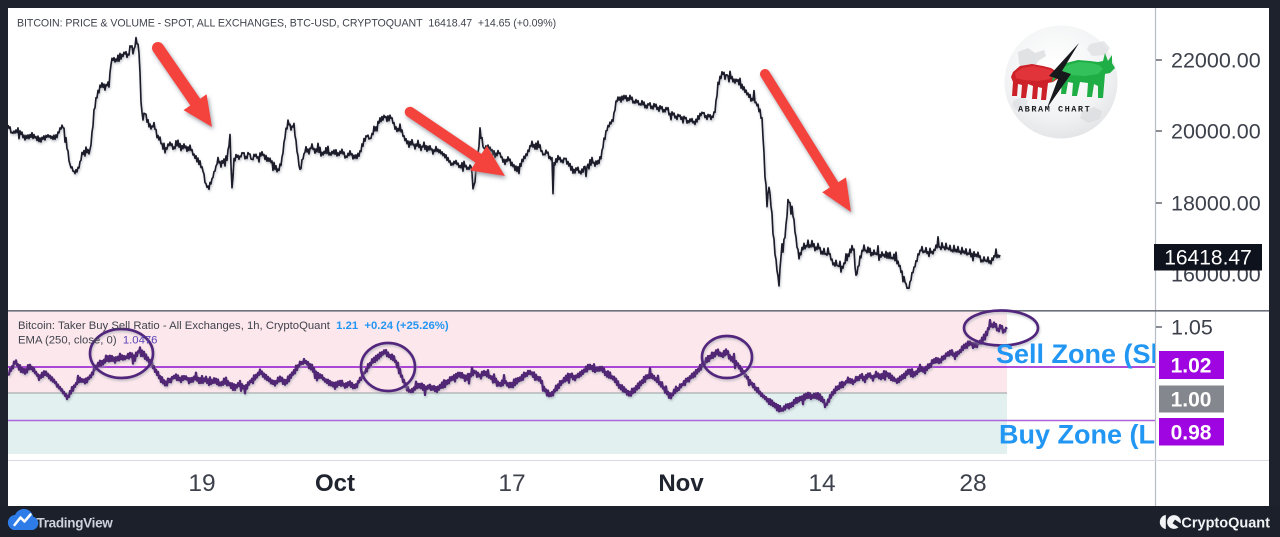  Describe the element at coordinates (1106, 435) in the screenshot. I see `svg-text: Buy Zone (Long)` at that location.